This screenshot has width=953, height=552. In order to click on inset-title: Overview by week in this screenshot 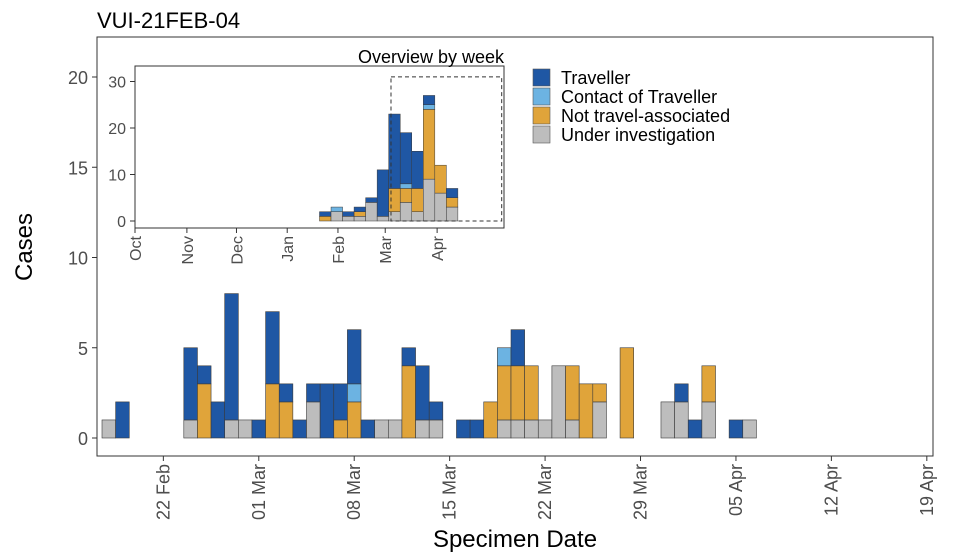, I will do `click(431, 57)`.